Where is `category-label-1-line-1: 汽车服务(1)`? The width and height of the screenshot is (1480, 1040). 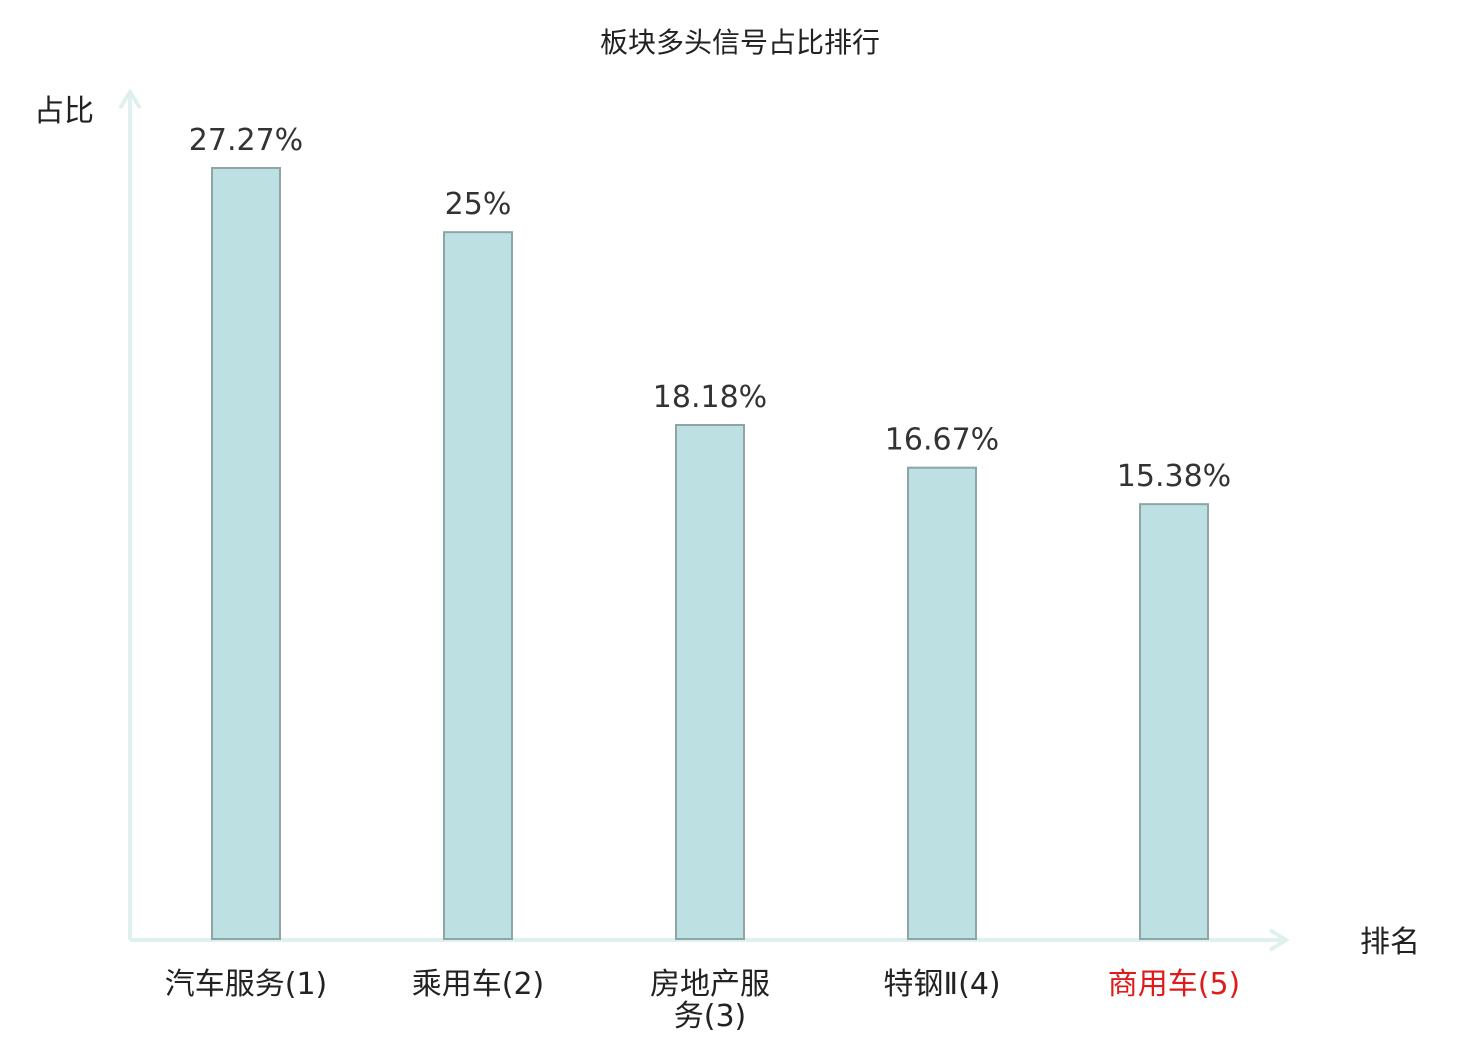 category-label-1-line-1: 汽车服务(1) is located at coordinates (246, 984).